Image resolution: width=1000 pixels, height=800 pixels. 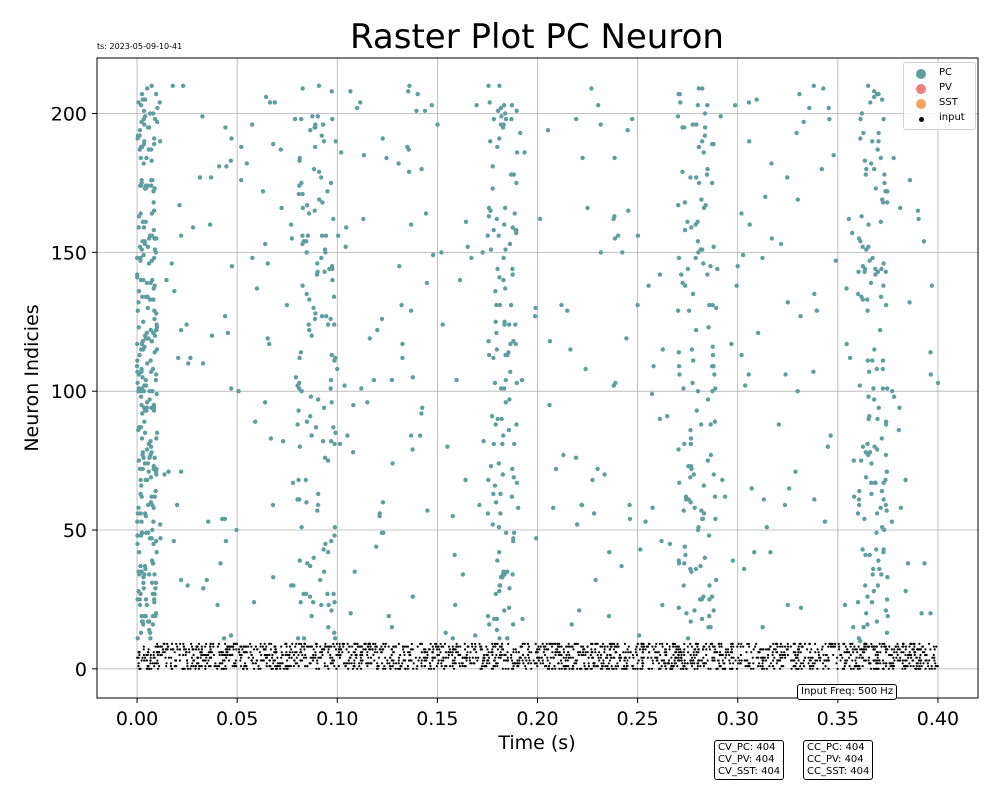 I want to click on cv-pv-text: CV_PV: 404, so click(x=746, y=759).